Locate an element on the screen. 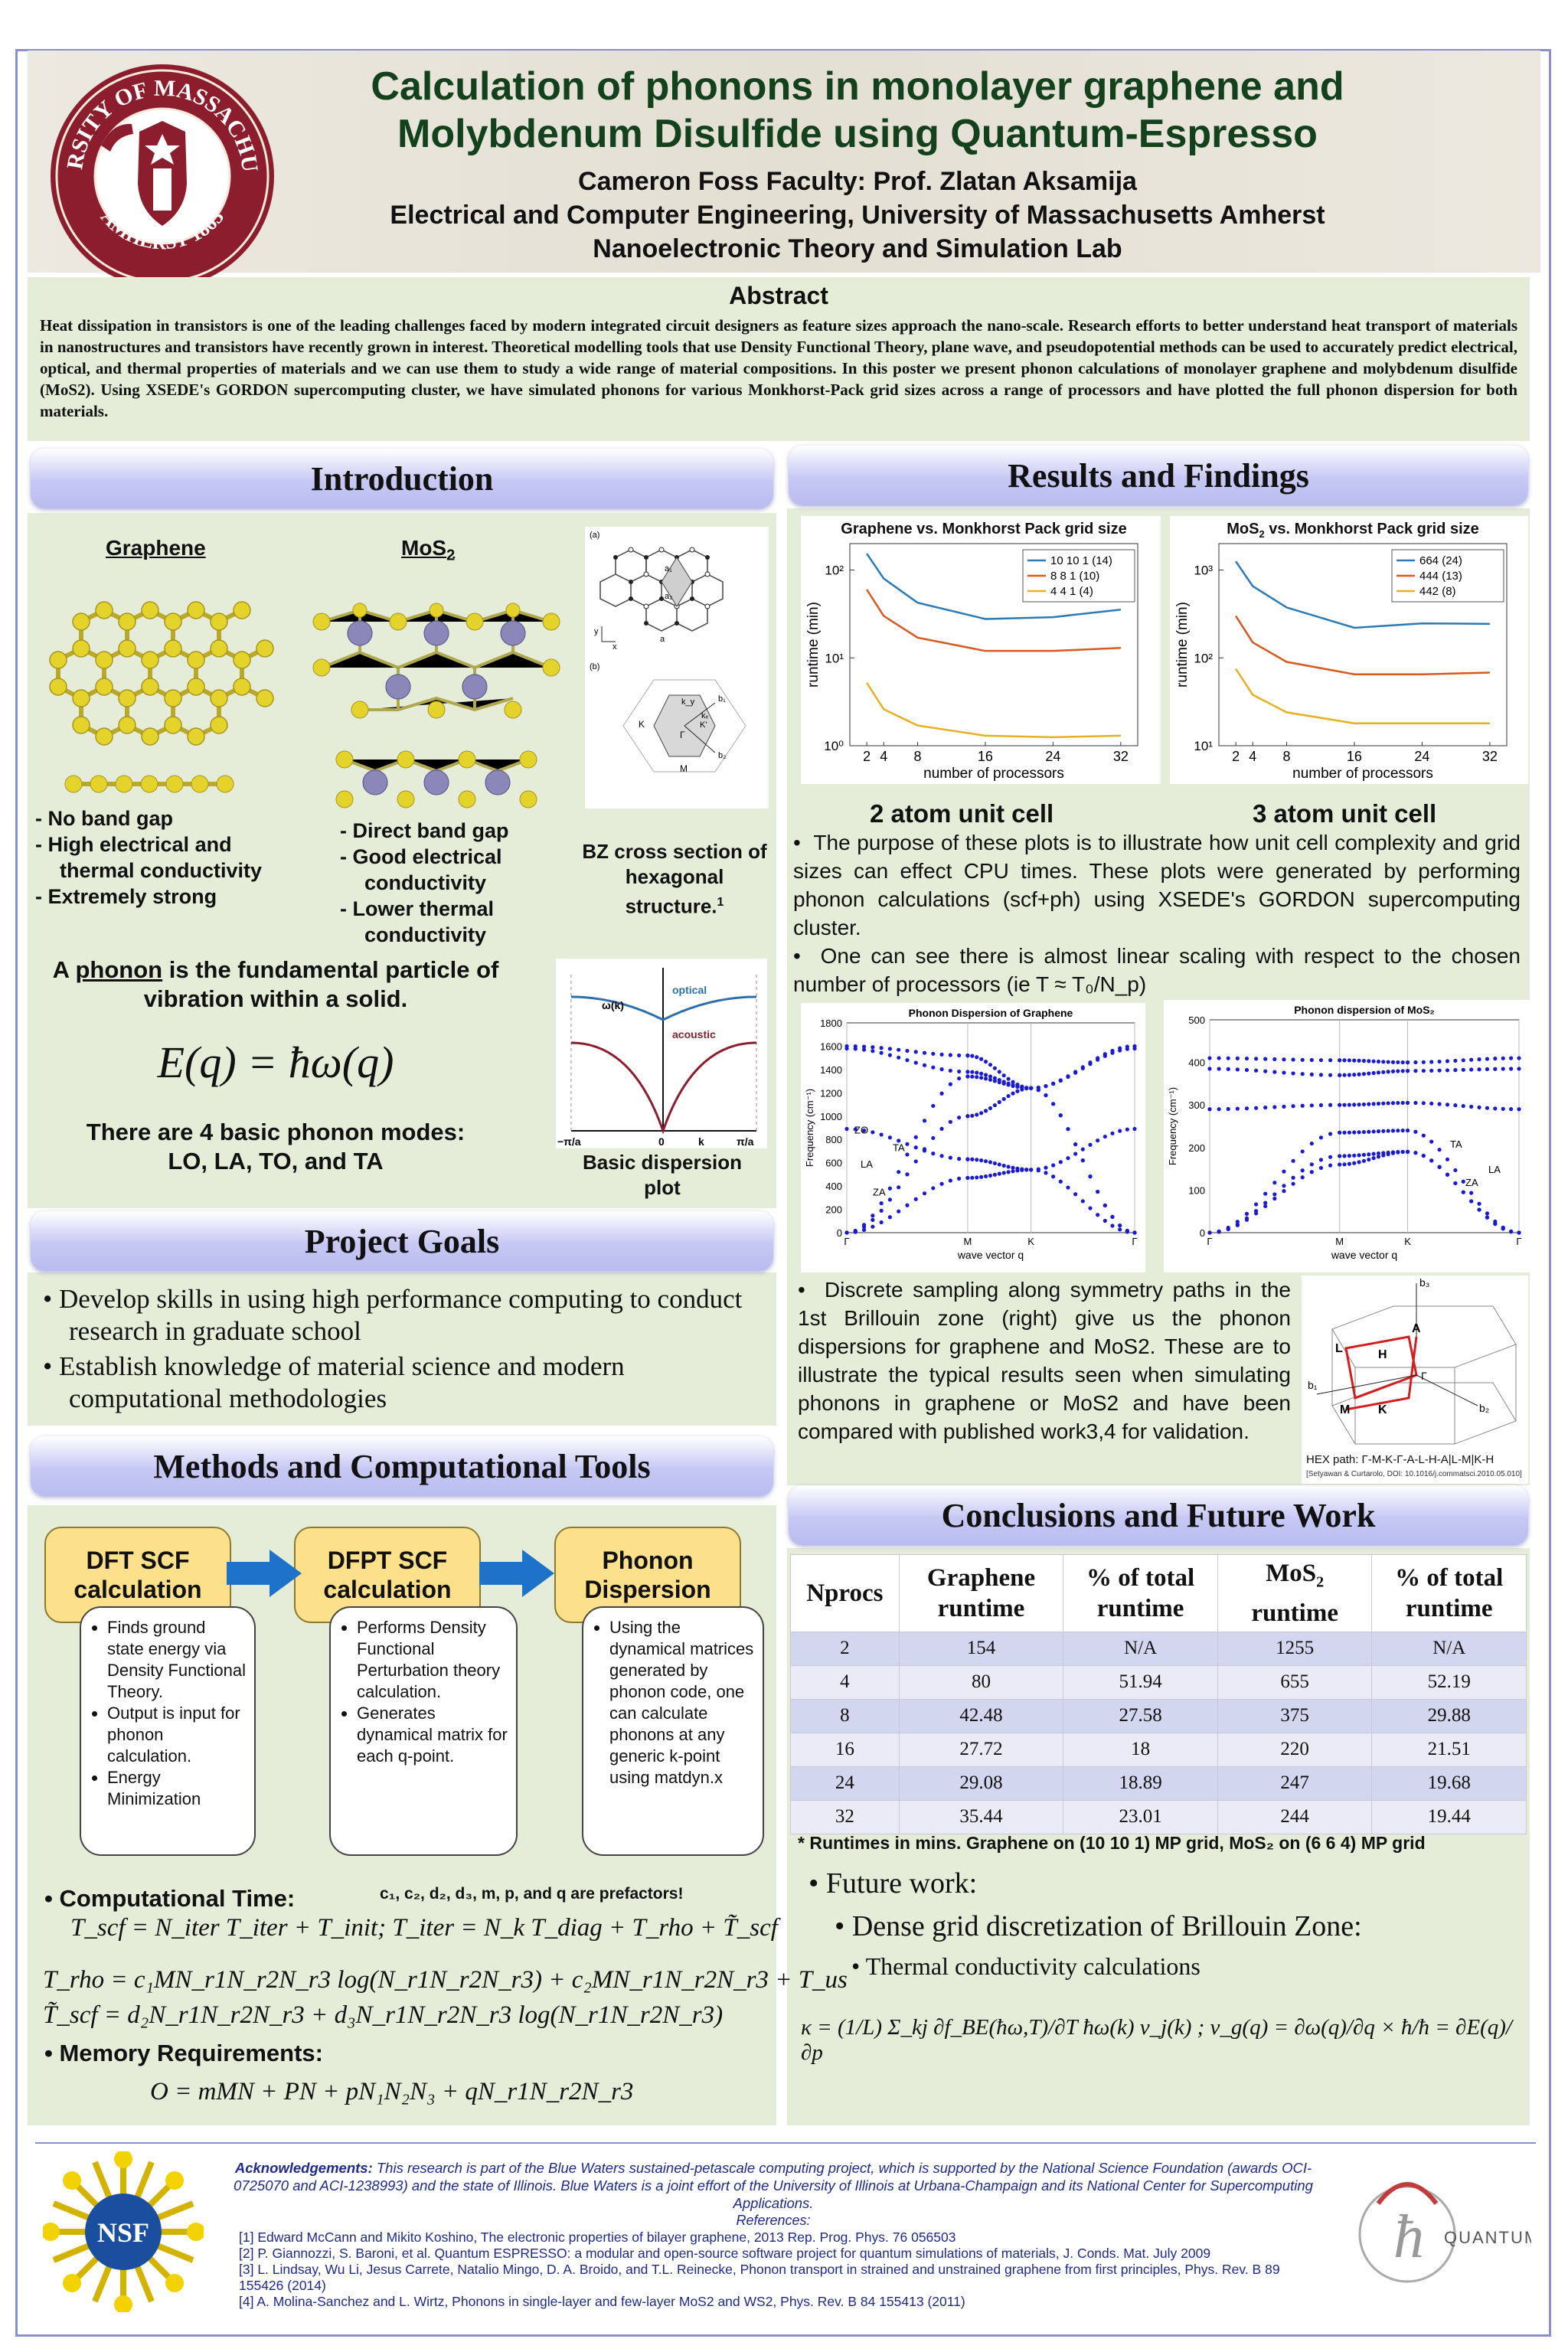 The image size is (1568, 2352). svg-text: ħ is located at coordinates (1408, 2237).